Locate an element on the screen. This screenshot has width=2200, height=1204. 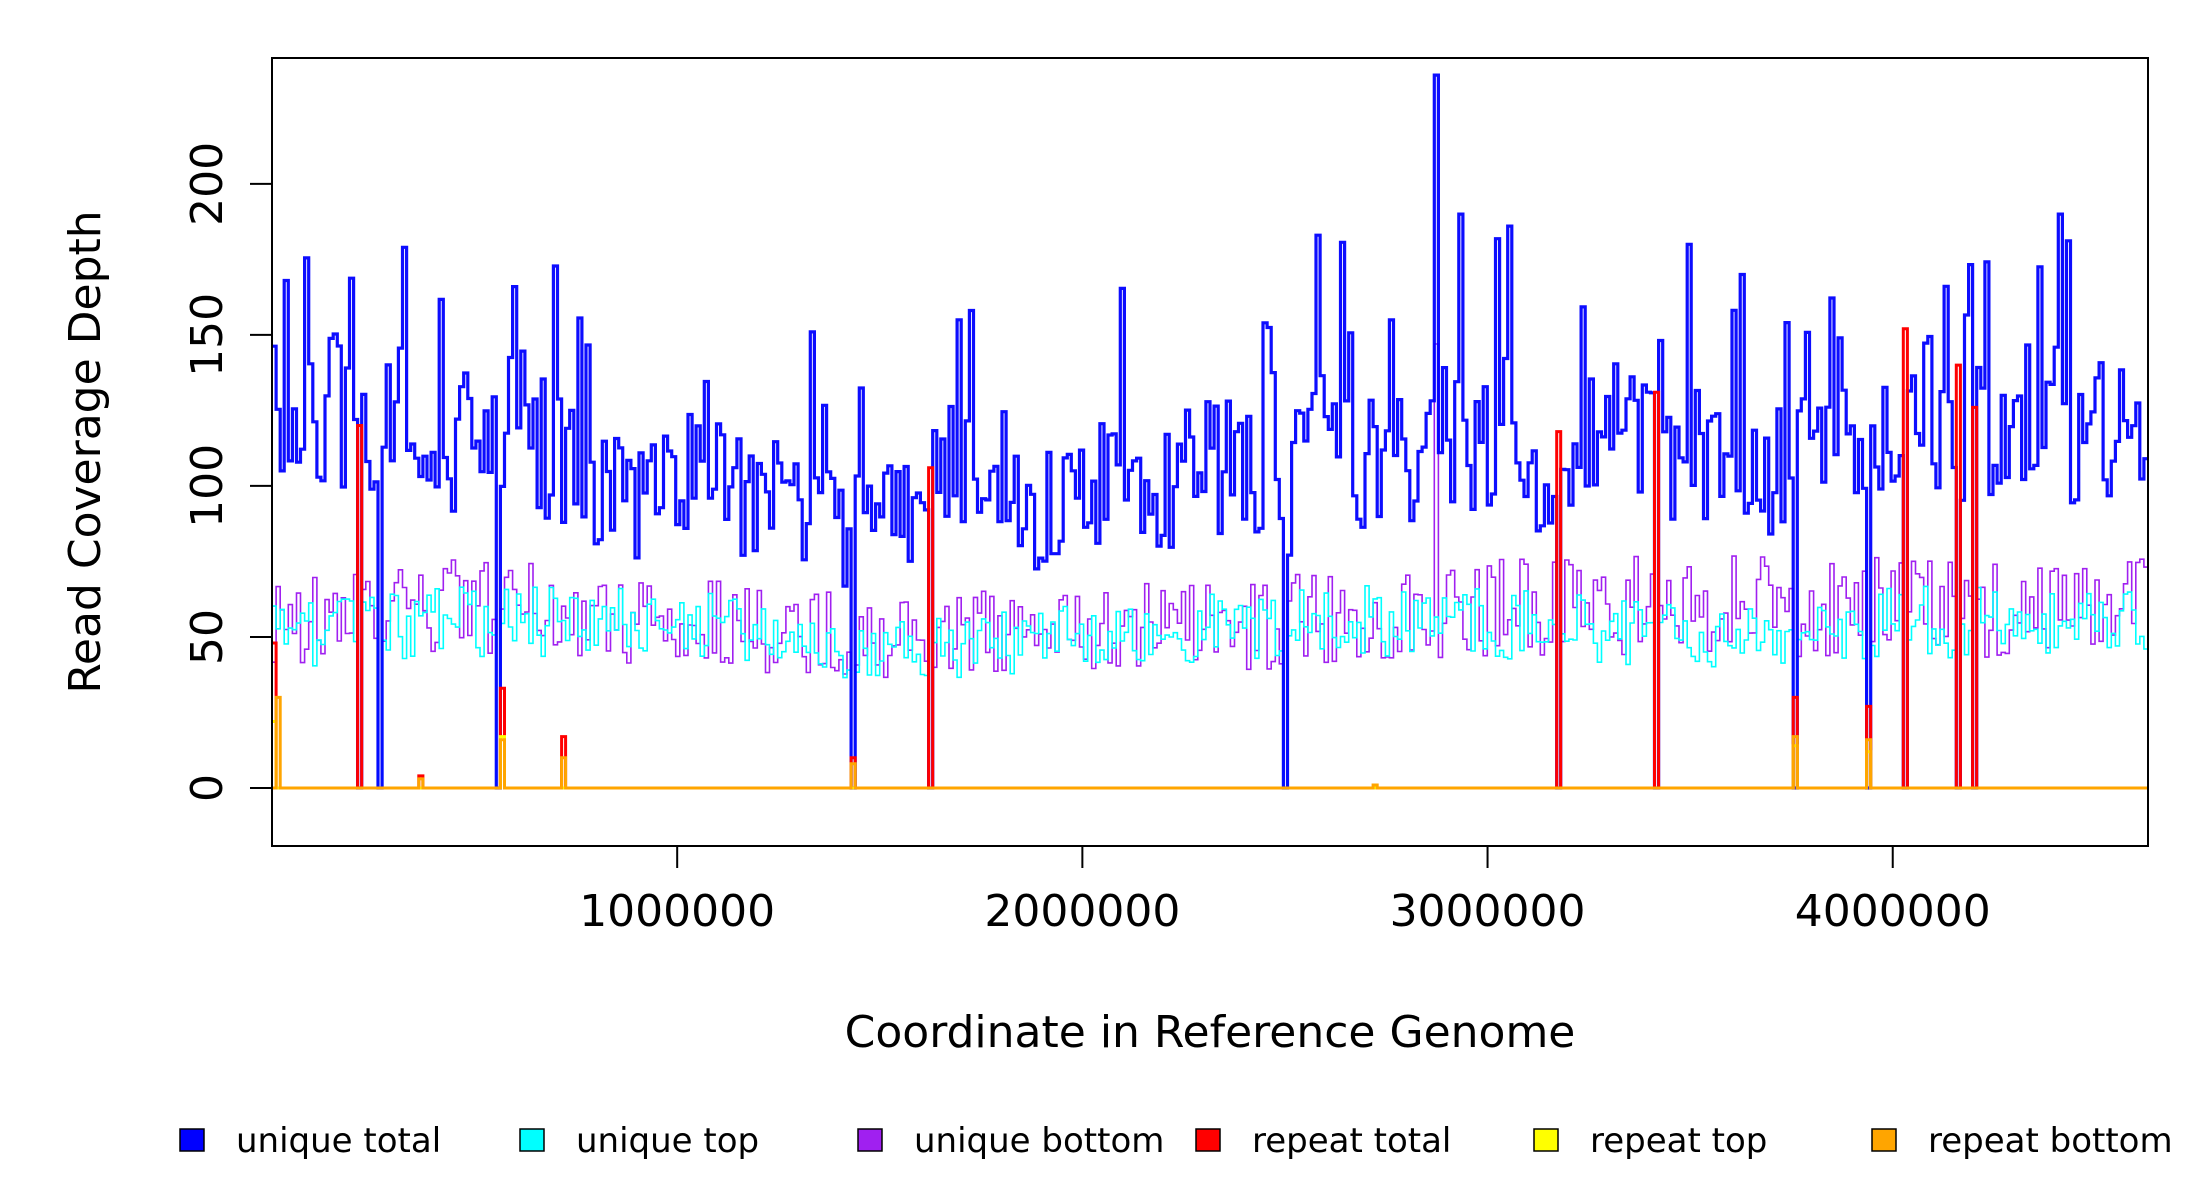
legend-label: repeat total is located at coordinates (1351, 1141).